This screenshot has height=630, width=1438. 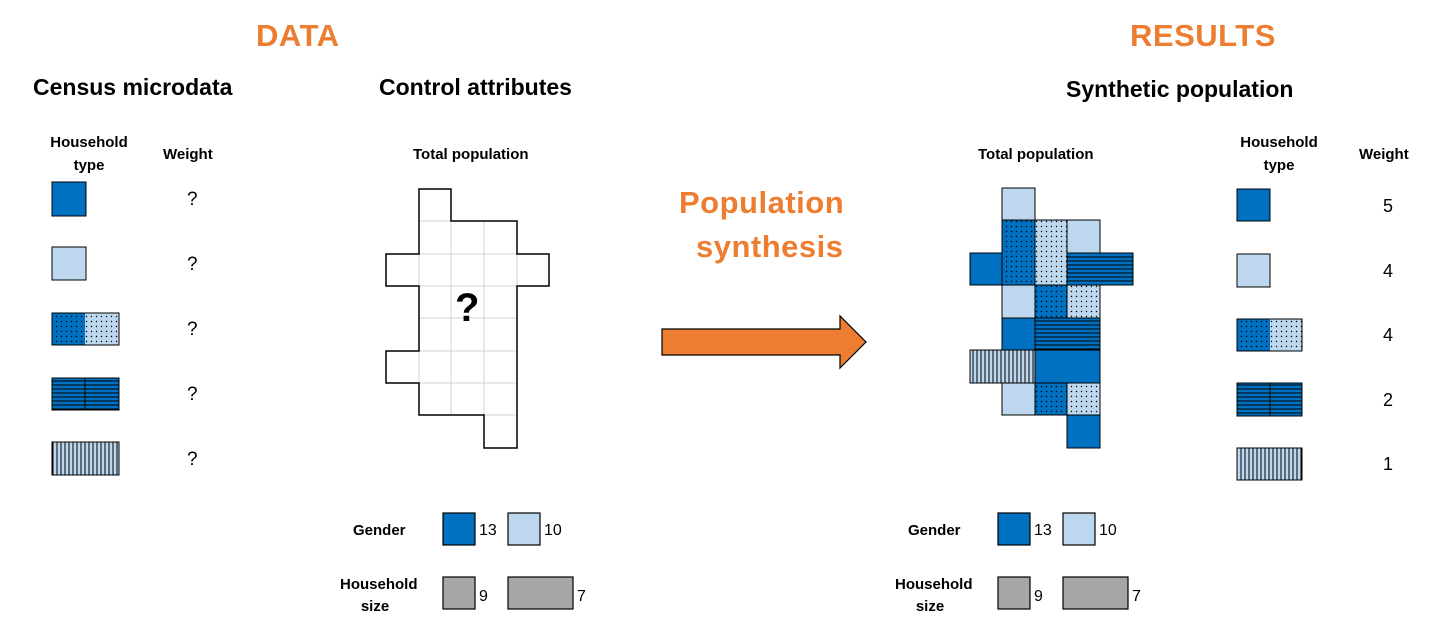 I want to click on control-gender-label: Gender, so click(x=379, y=530).